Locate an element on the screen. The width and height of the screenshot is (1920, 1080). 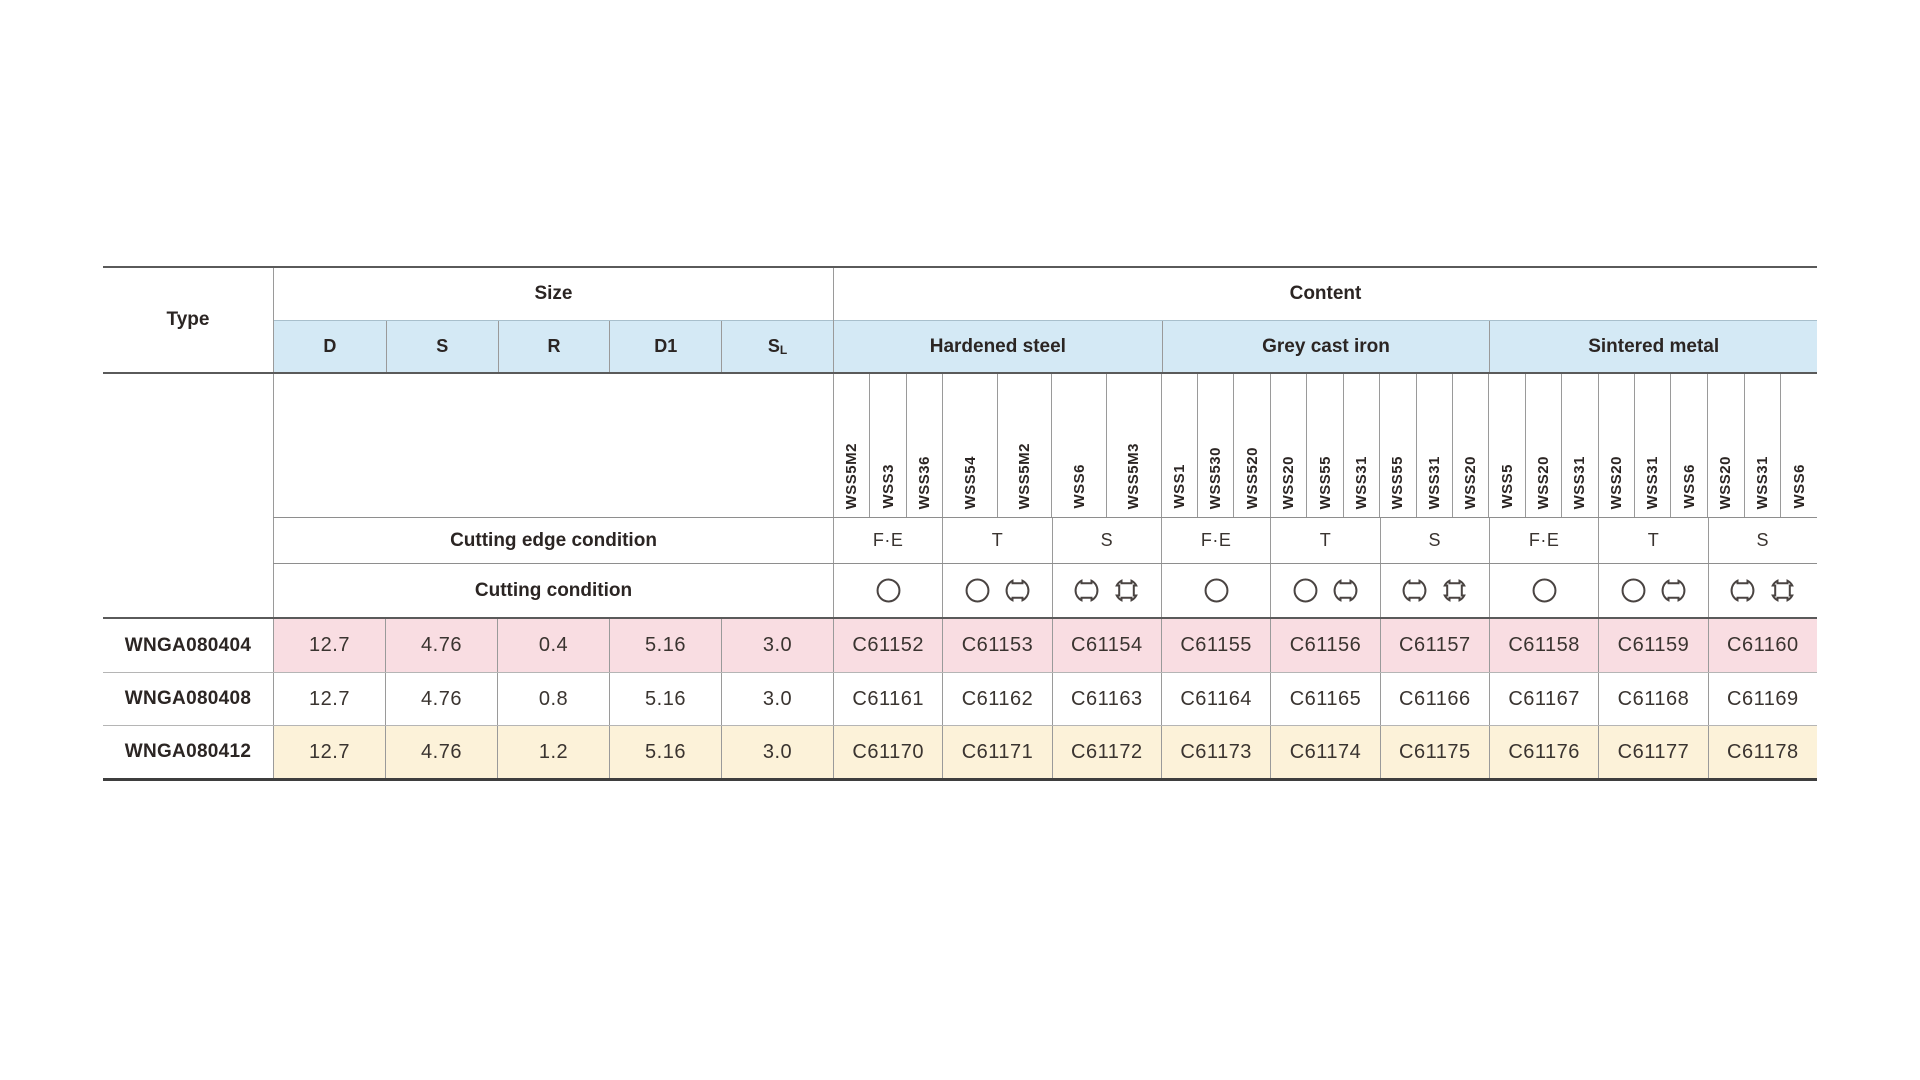
order-code-cell: C61156 is located at coordinates (1325, 645).